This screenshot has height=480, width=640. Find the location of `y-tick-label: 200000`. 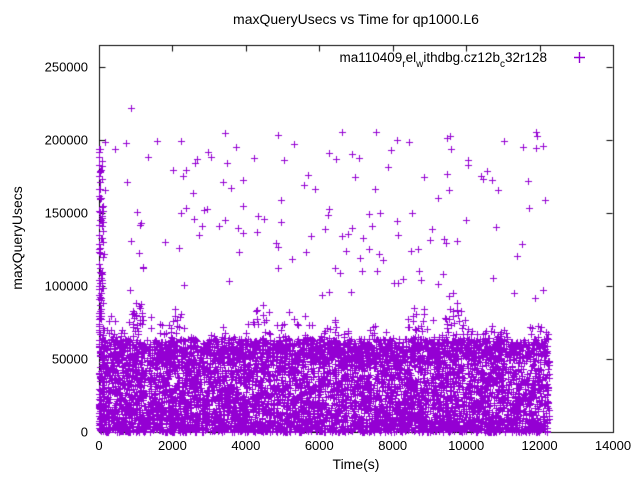

y-tick-label: 200000 is located at coordinates (66, 140).